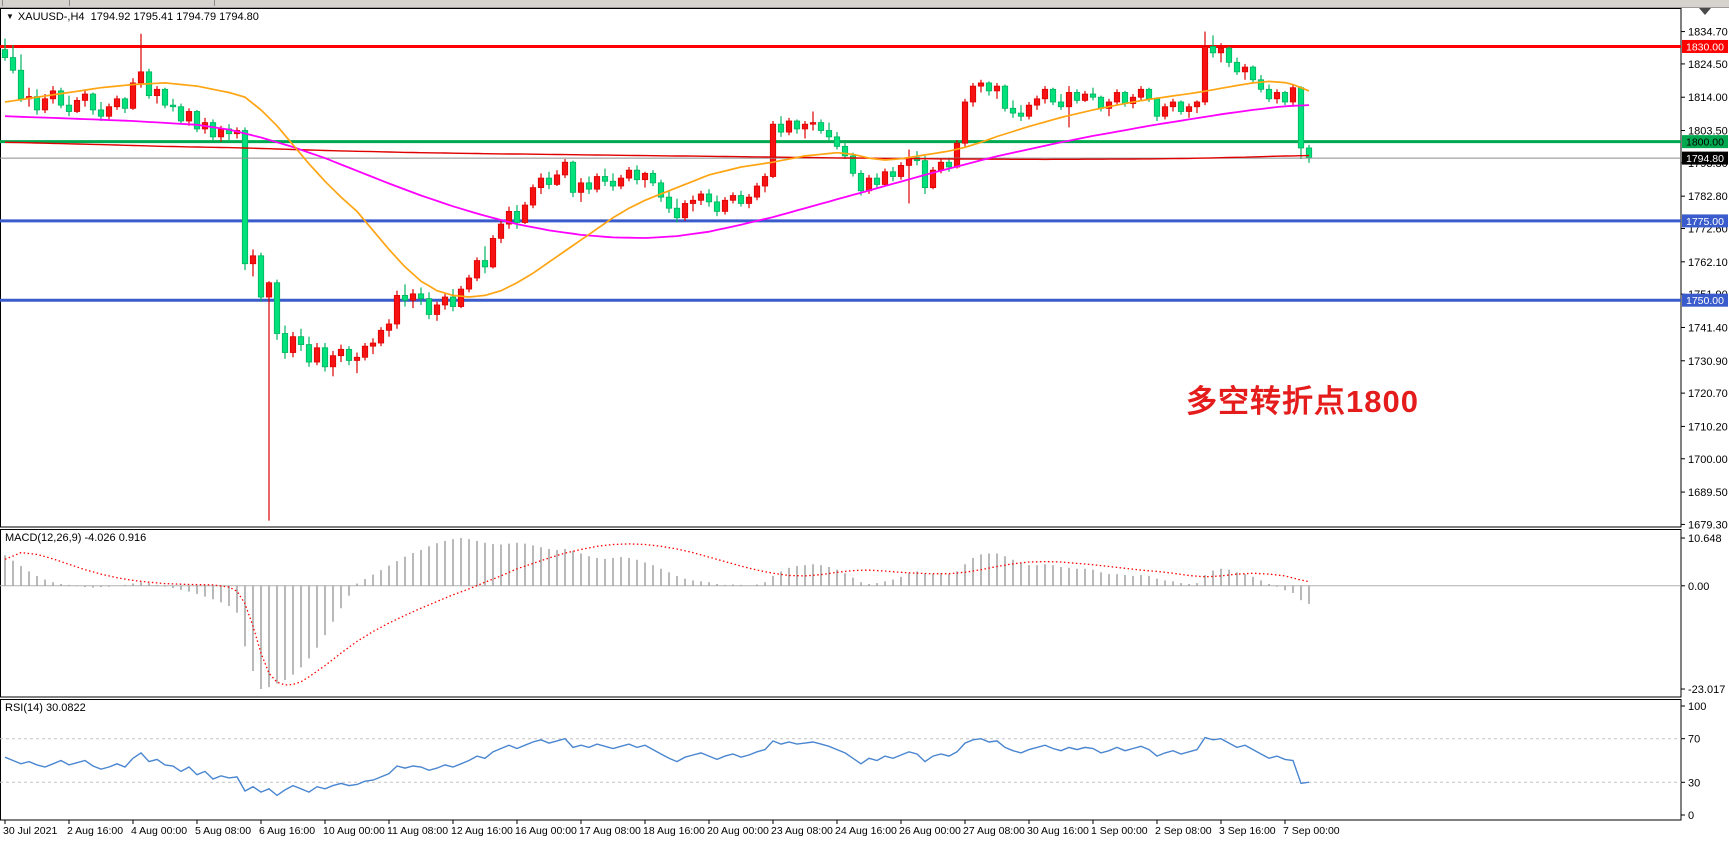 This screenshot has height=843, width=1729. I want to click on price-axis-tick-label: 1710.20, so click(1708, 427).